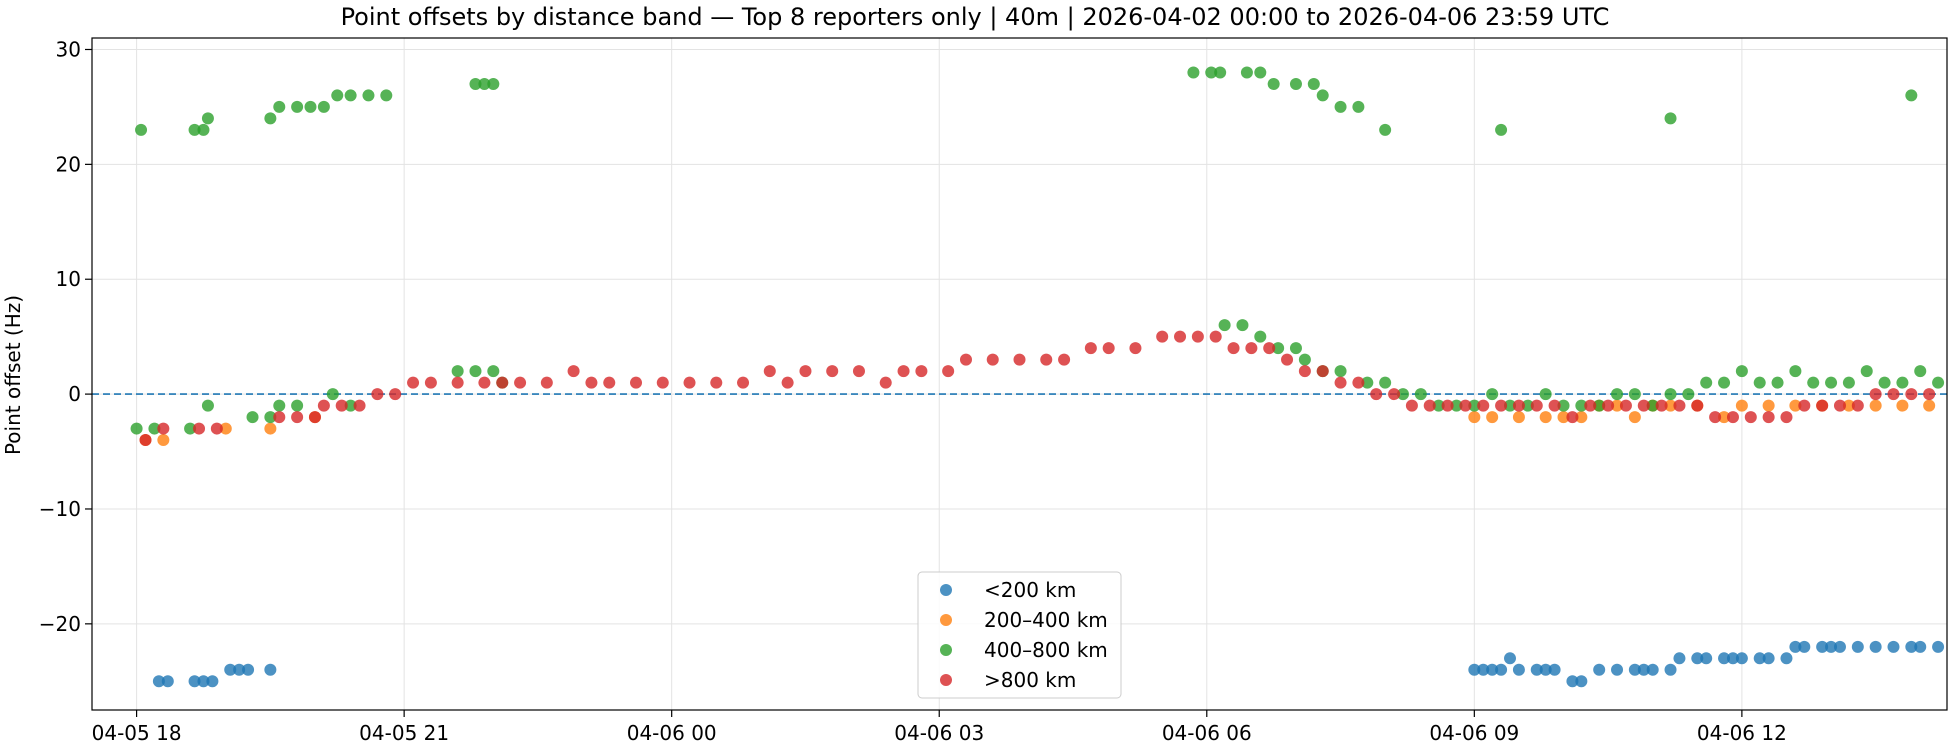 The width and height of the screenshot is (1950, 750). I want to click on x-tick-label: 04-05 18, so click(137, 733).